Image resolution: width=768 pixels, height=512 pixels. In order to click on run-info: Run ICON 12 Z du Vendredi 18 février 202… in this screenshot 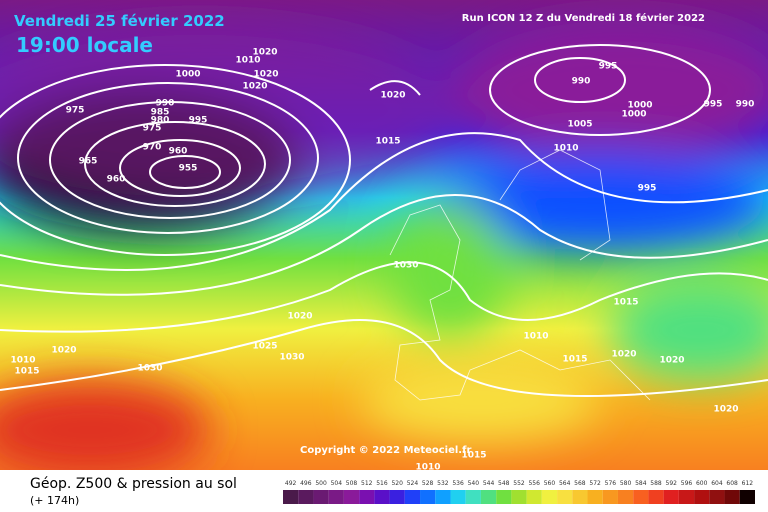, I will do `click(583, 18)`.